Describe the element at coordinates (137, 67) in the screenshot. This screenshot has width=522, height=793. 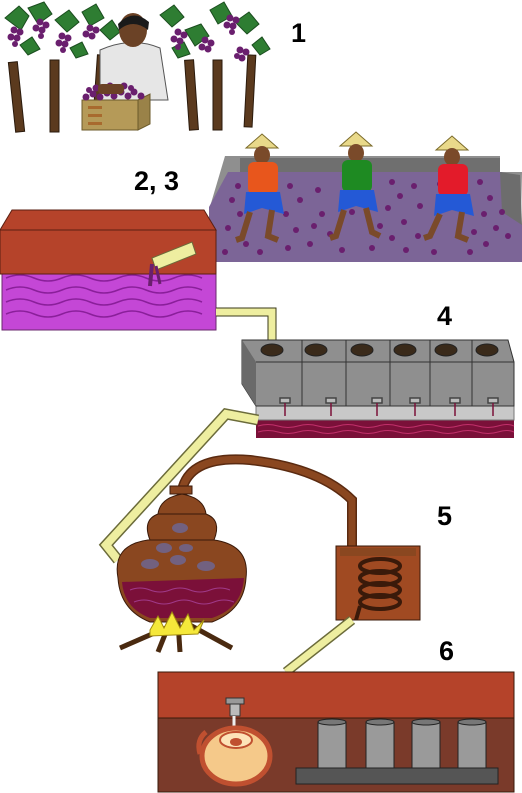
I see `vineyard-scene` at that location.